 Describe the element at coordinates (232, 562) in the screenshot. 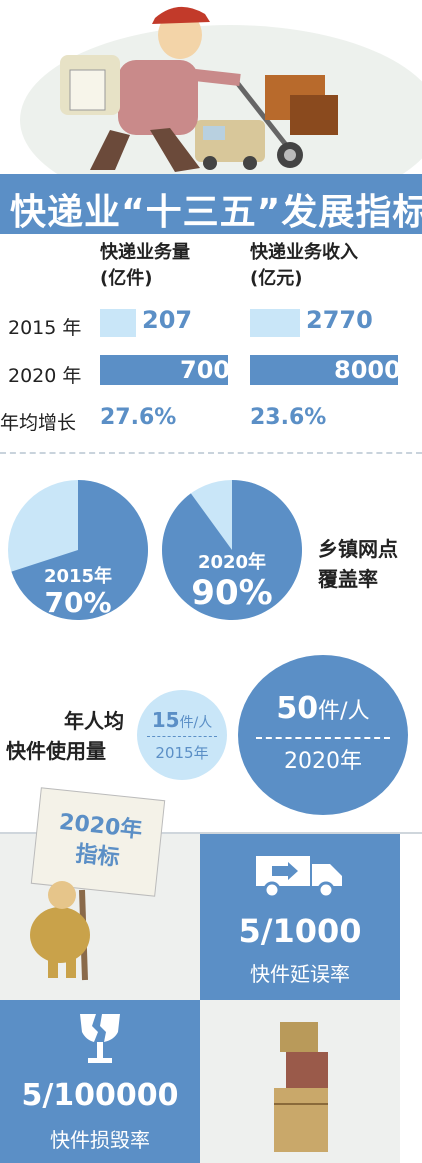

I see `pie-2020-year: 2020年` at that location.